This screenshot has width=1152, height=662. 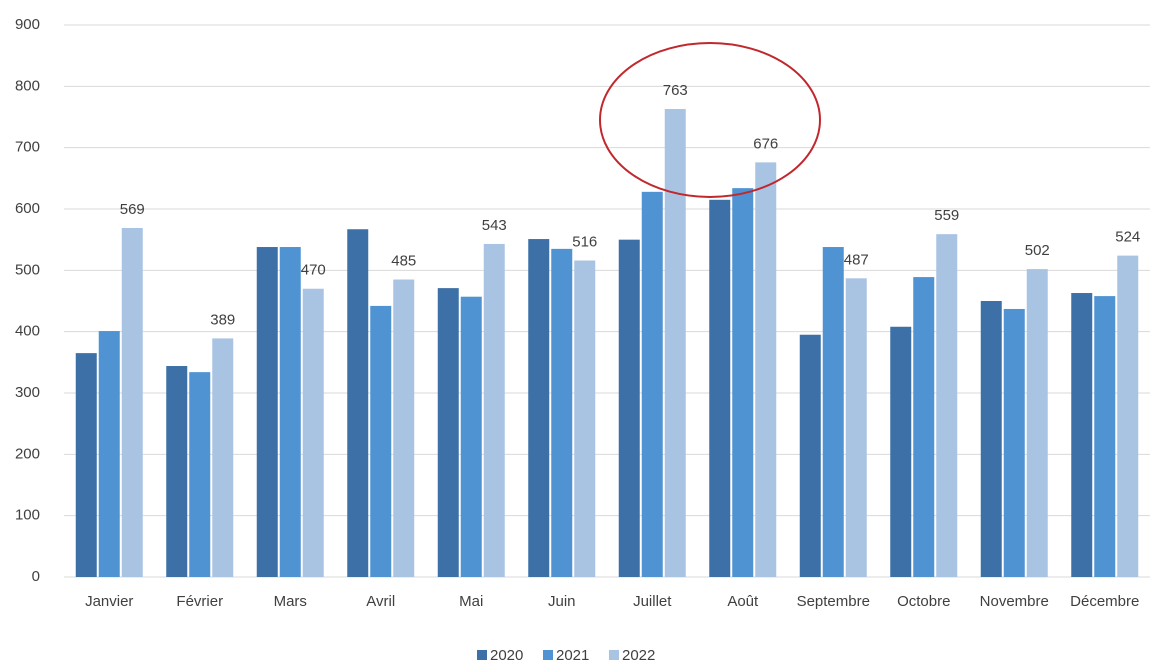 I want to click on y-tick-label: 0, so click(x=36, y=576).